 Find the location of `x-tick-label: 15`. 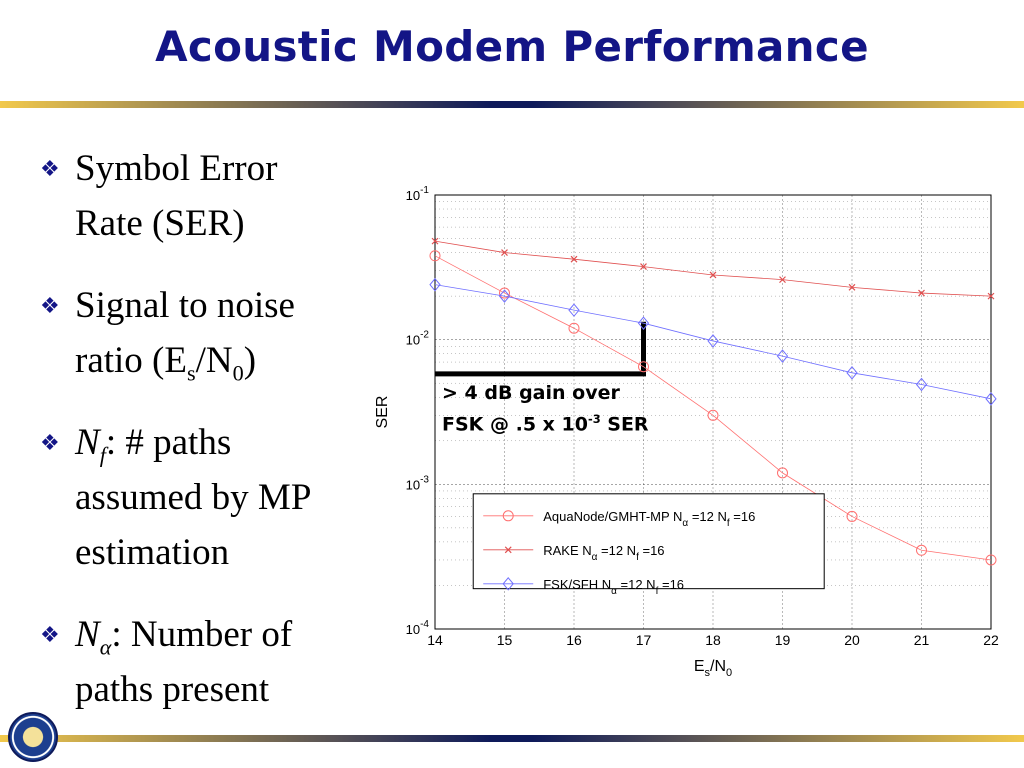

x-tick-label: 15 is located at coordinates (505, 640).